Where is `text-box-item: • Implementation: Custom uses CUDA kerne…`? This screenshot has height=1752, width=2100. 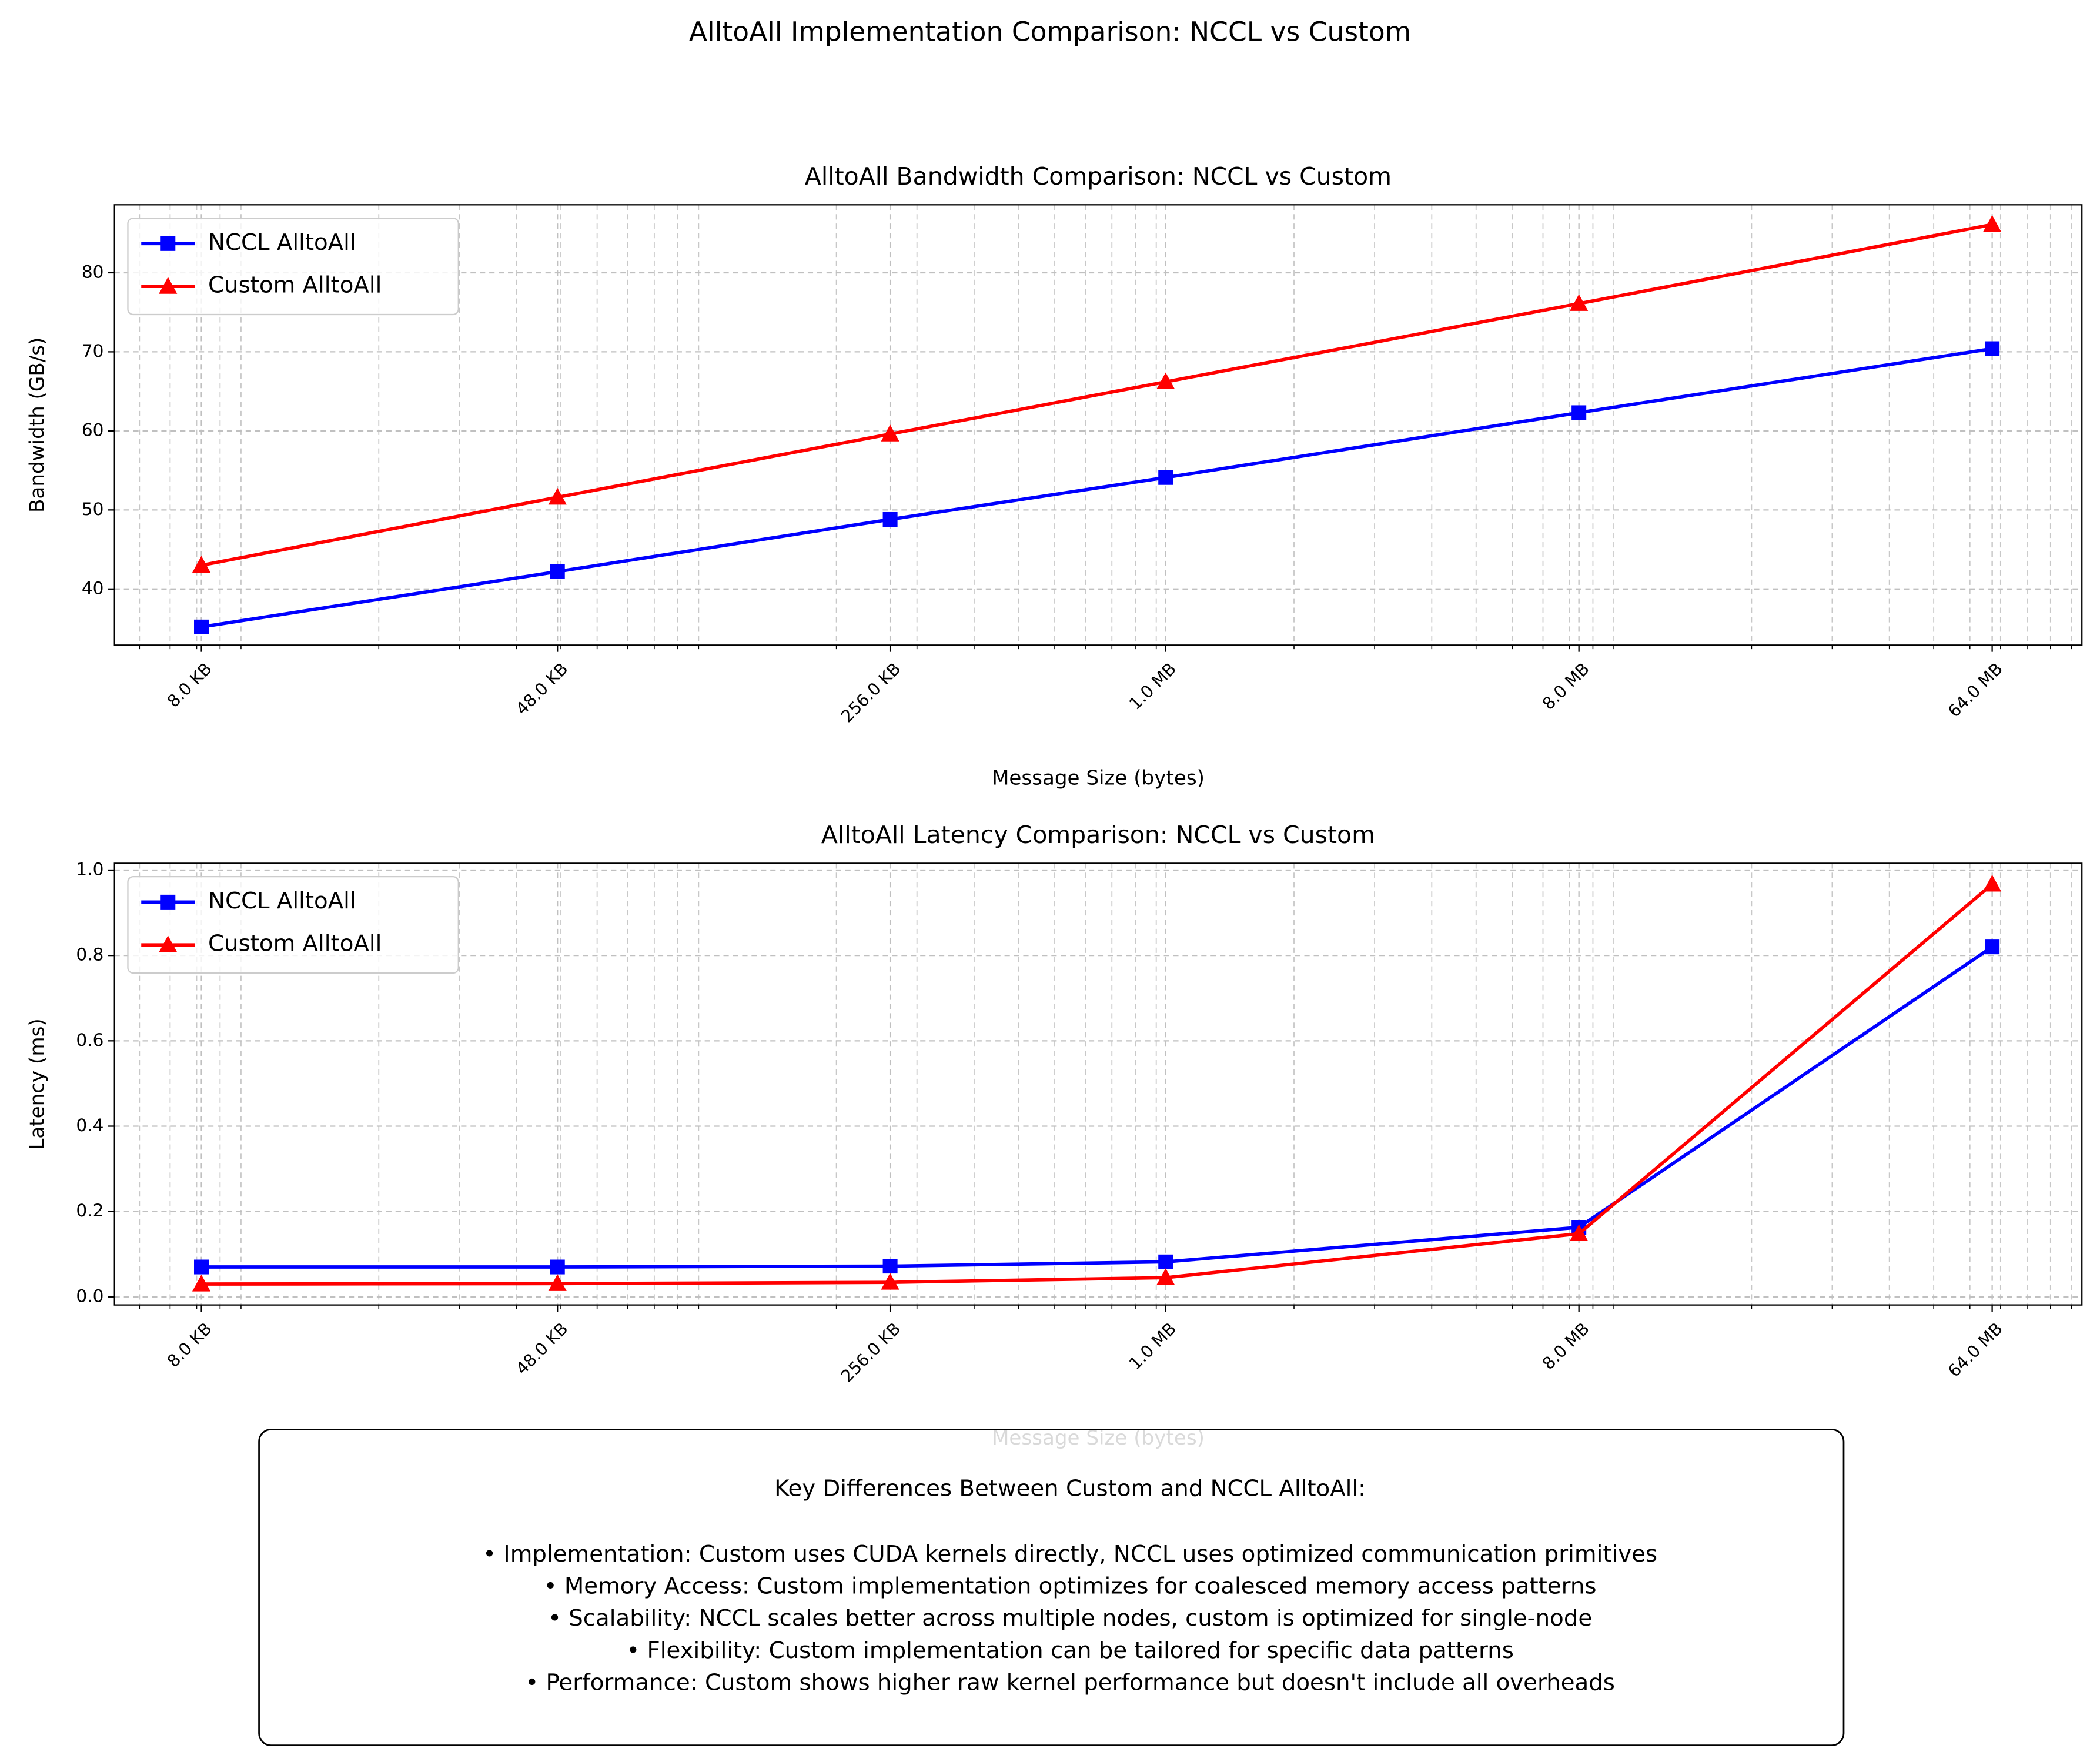 text-box-item: • Implementation: Custom uses CUDA kerne… is located at coordinates (1070, 1554).